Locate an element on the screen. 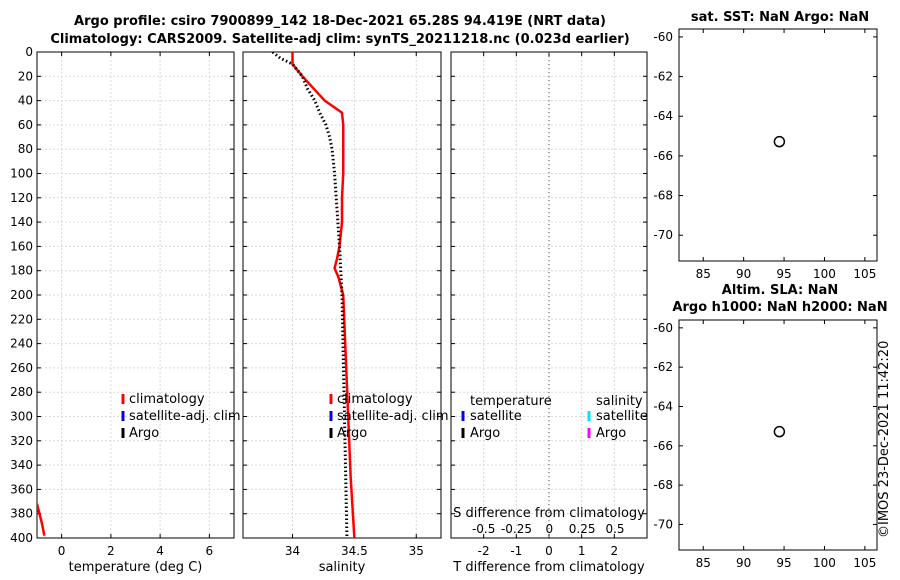 The width and height of the screenshot is (900, 580). y-tick-label: 200 is located at coordinates (21, 295).